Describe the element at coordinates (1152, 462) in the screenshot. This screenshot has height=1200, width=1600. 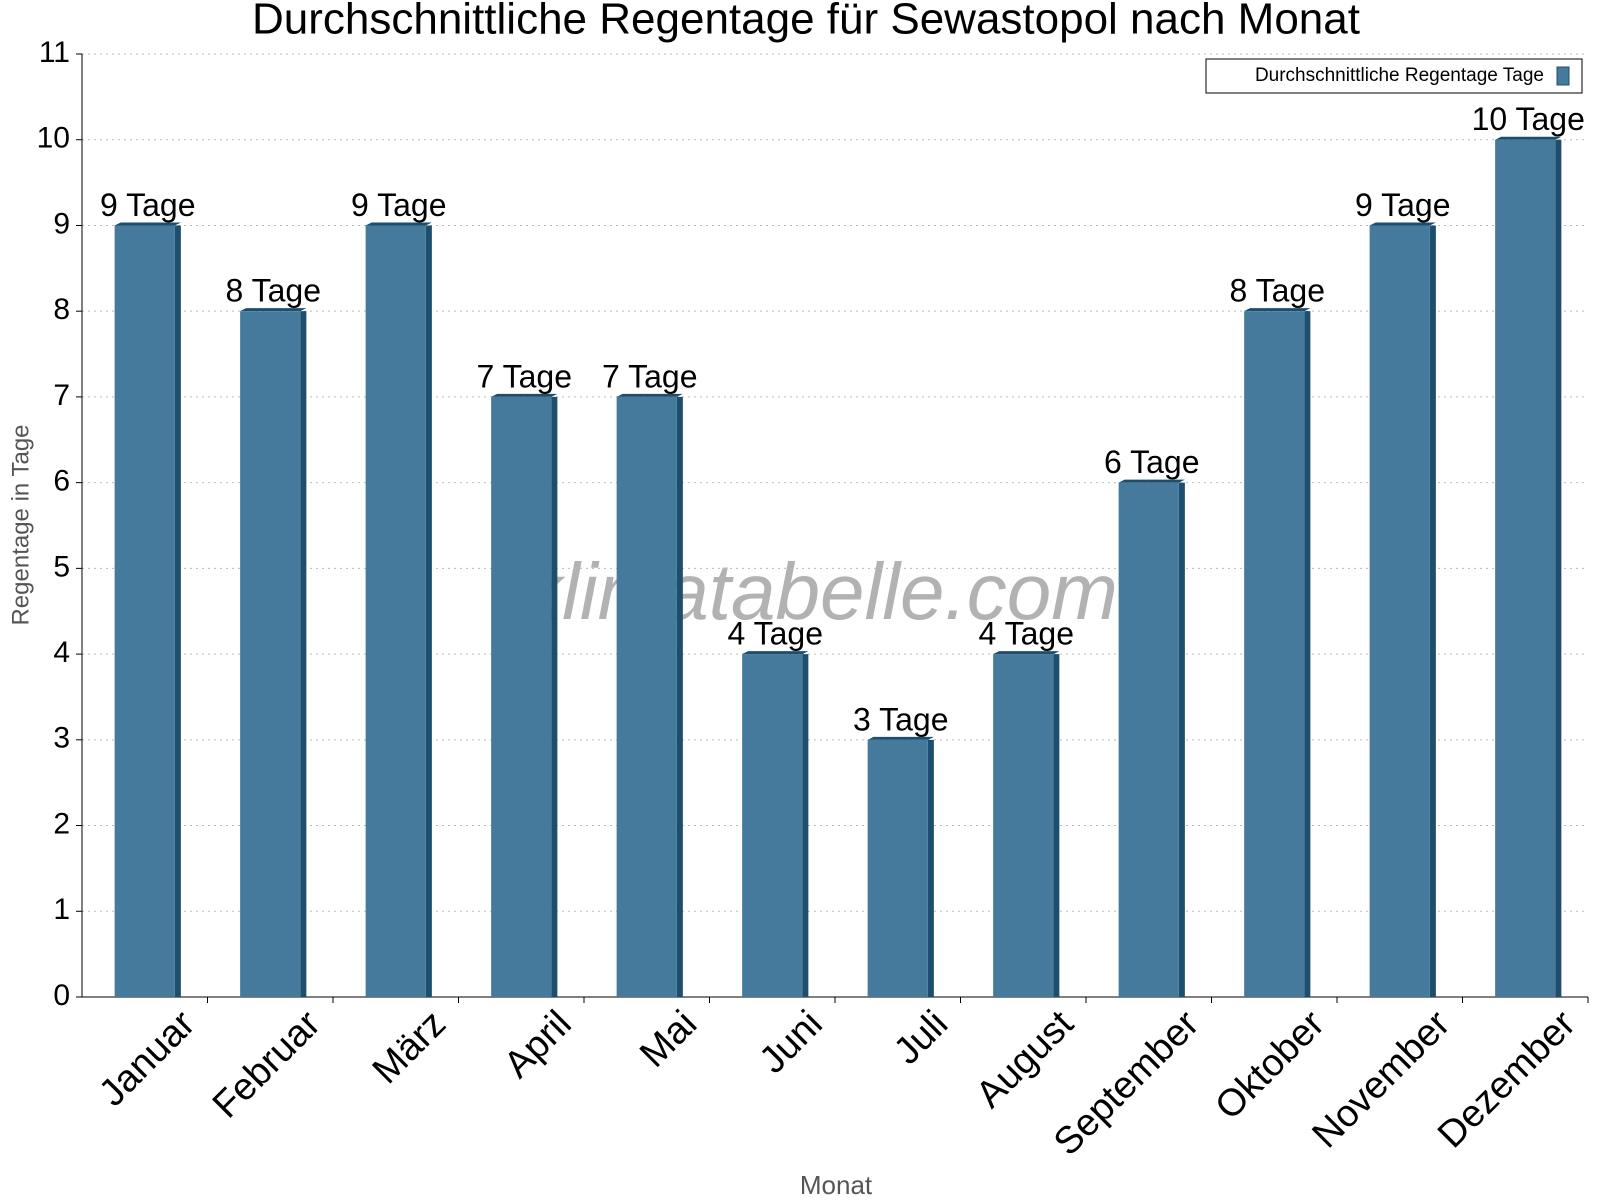
I see `value-label: 6 Tage` at that location.